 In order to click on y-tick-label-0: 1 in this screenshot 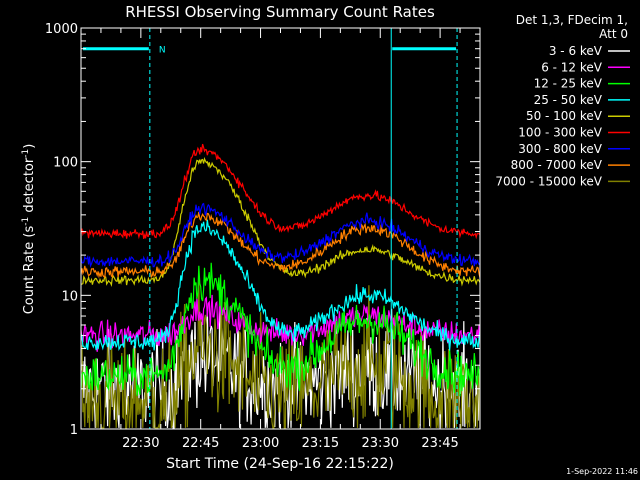, I will do `click(74, 430)`.